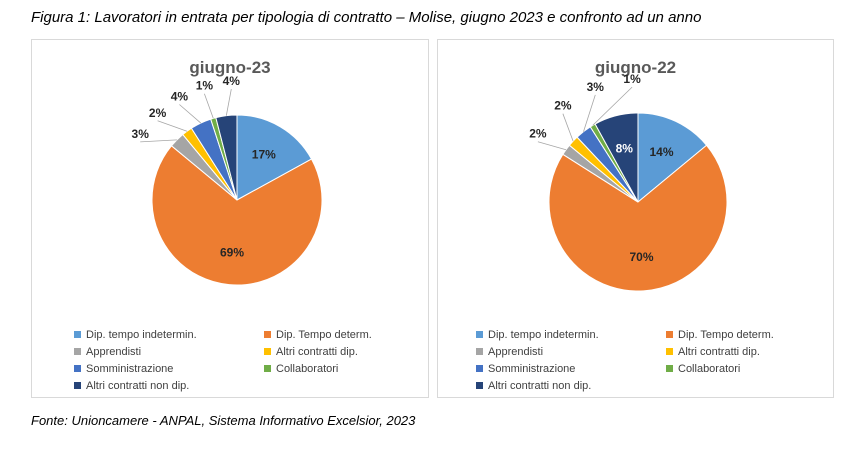 The image size is (865, 469). Describe the element at coordinates (596, 87) in the screenshot. I see `data-label-somministrazione: 3%` at that location.